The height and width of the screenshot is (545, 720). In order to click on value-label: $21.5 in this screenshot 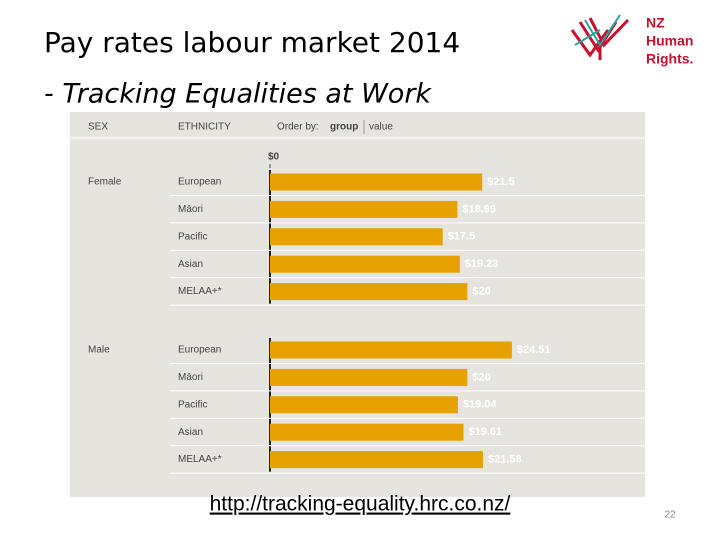, I will do `click(501, 182)`.